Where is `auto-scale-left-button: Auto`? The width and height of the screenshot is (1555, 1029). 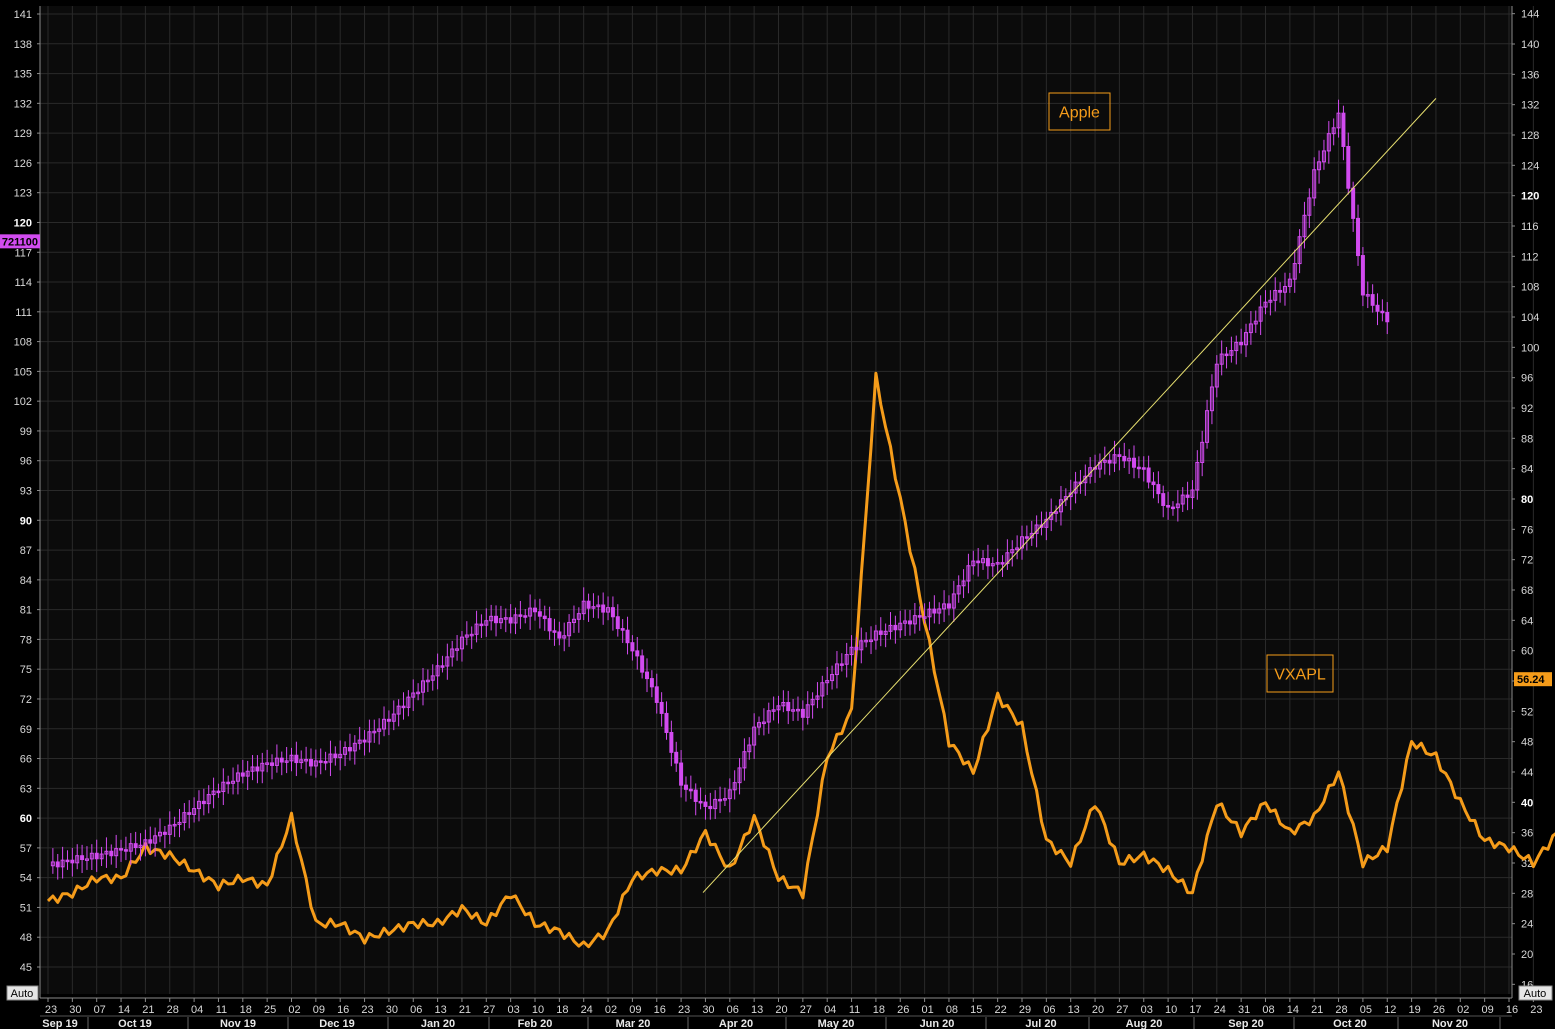
auto-scale-left-button: Auto is located at coordinates (22, 993).